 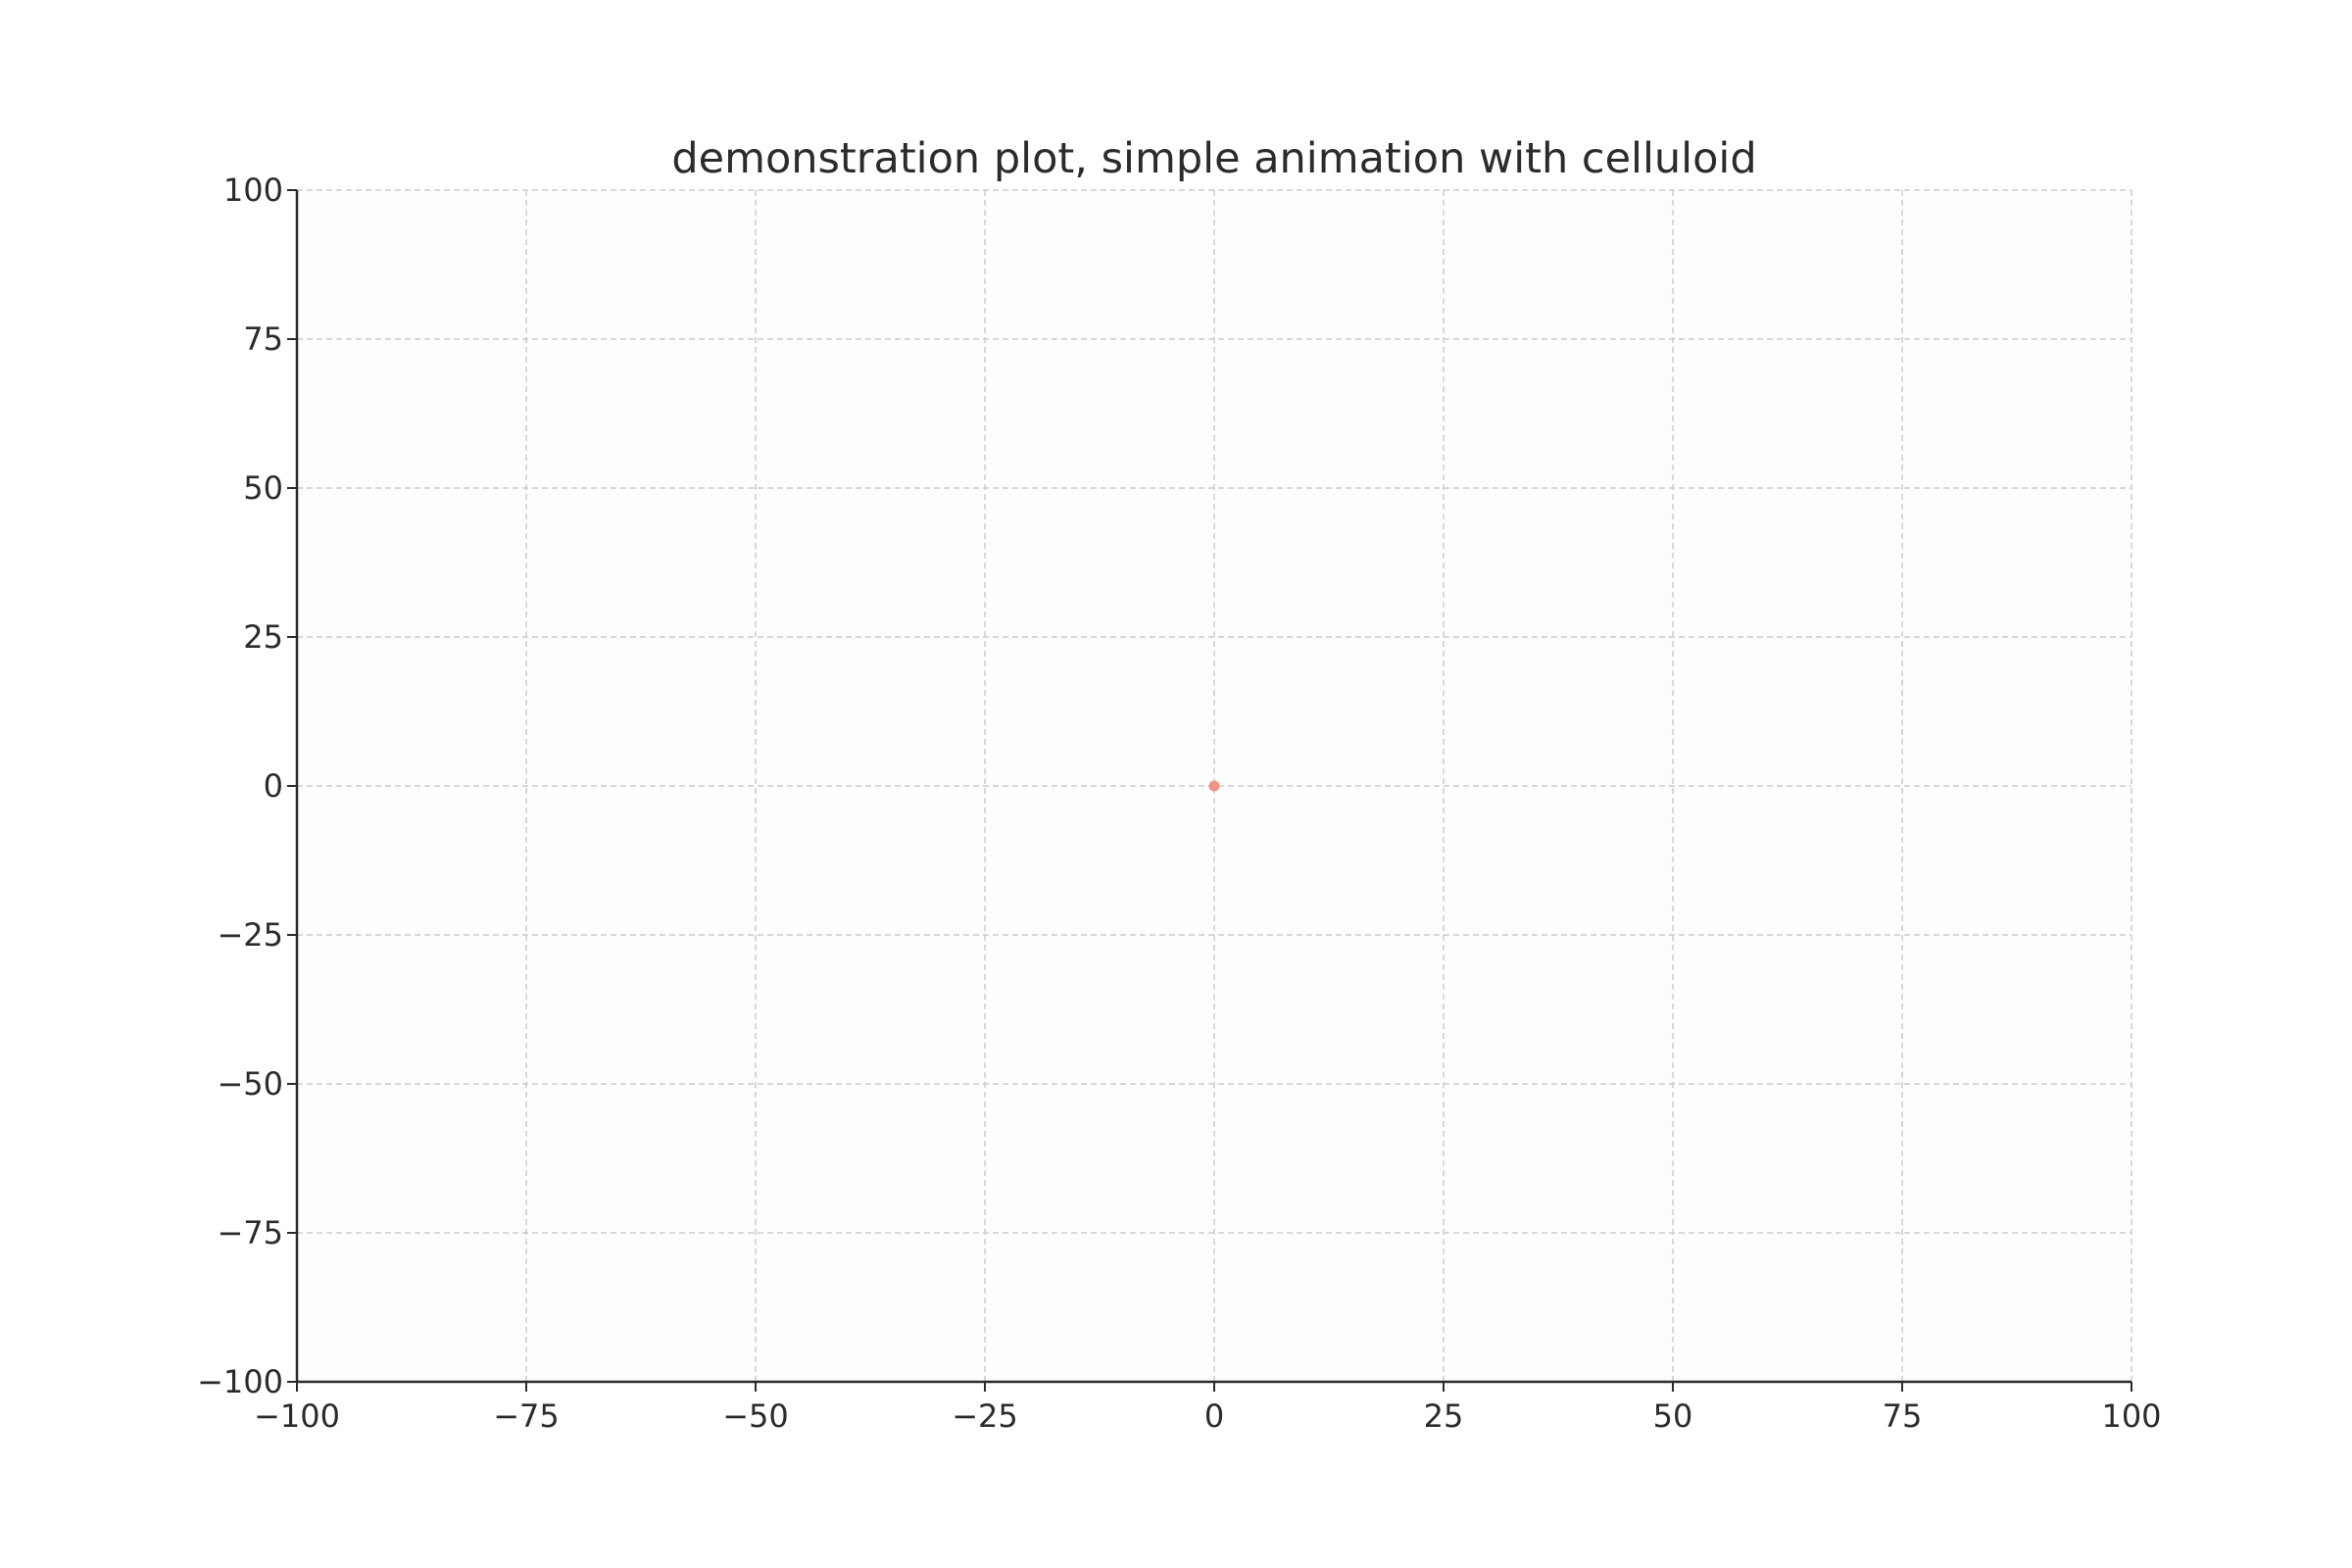 I want to click on x-tick-label-5: 25, so click(x=1444, y=1416).